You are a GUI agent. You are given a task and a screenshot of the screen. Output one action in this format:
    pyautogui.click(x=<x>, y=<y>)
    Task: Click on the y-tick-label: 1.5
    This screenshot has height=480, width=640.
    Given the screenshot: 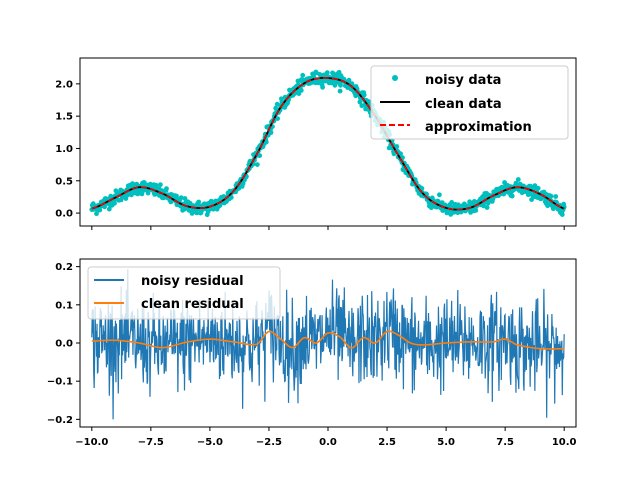 What is the action you would take?
    pyautogui.click(x=64, y=117)
    